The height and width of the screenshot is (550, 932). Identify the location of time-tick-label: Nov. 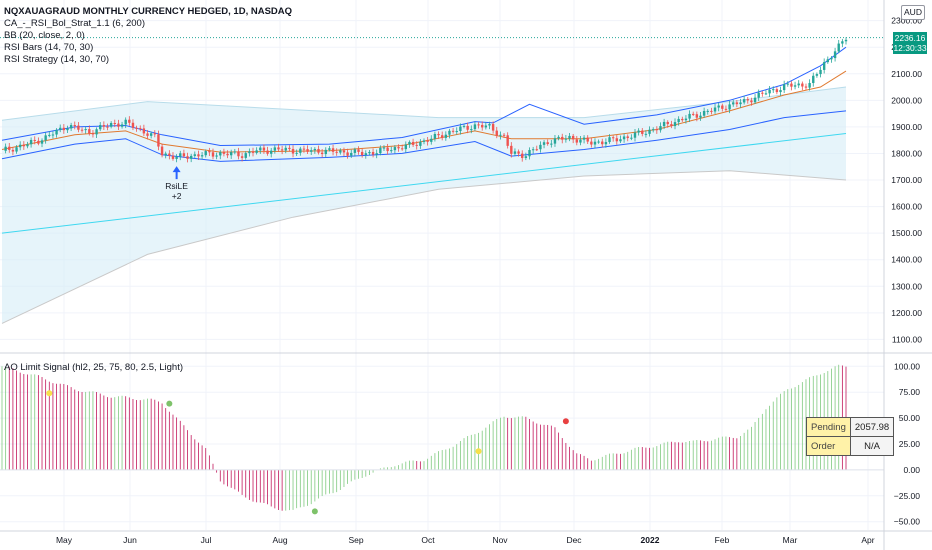
(500, 540).